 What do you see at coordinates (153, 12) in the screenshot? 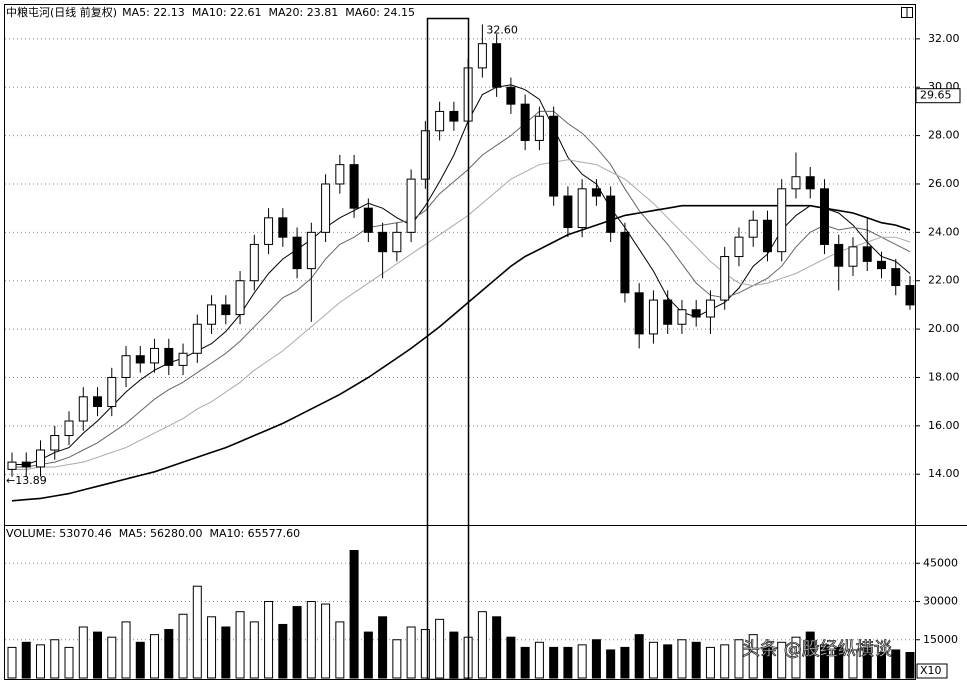
I see `legend-entry: MA5: 22.13` at bounding box center [153, 12].